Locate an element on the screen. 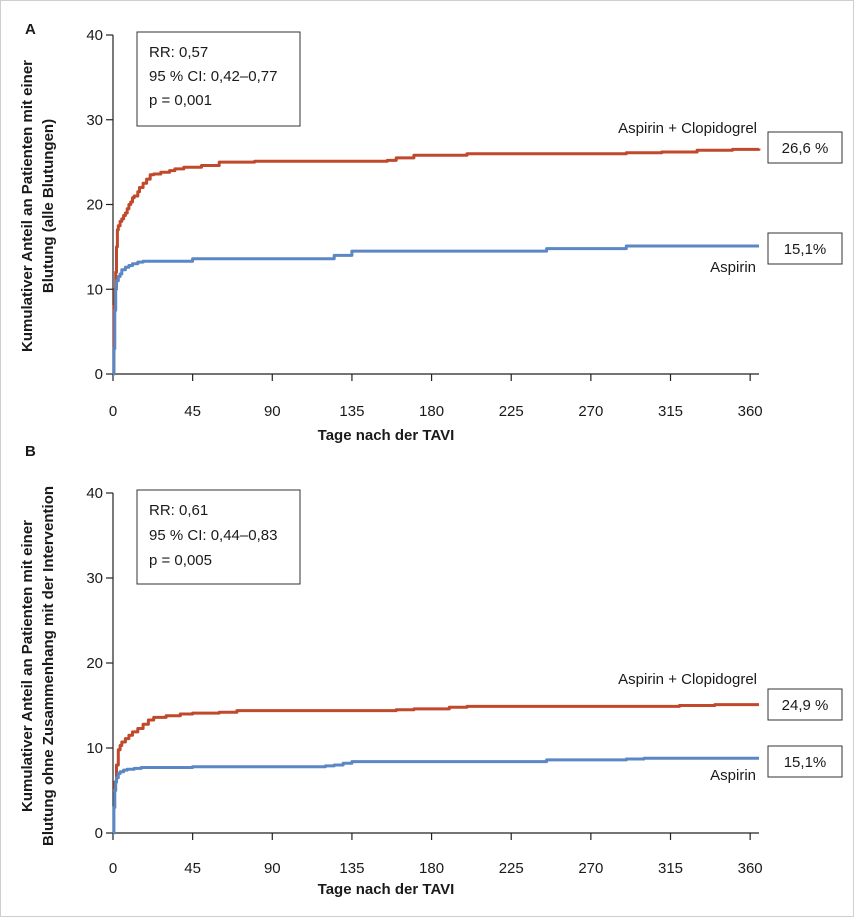 Image resolution: width=854 pixels, height=918 pixels. y-axis-title-line: Blutung (alle Blutungen) is located at coordinates (48, 206).